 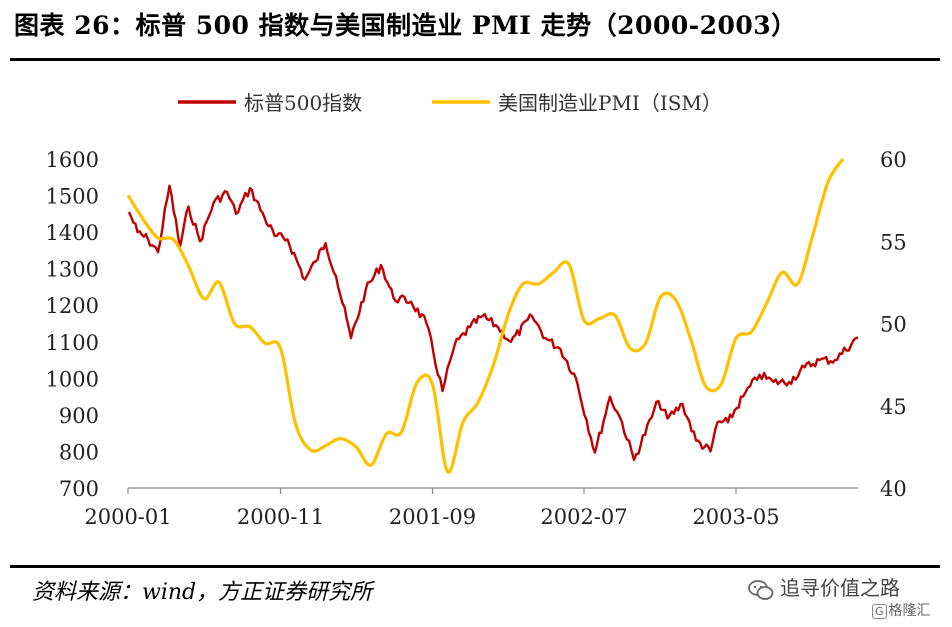 I want to click on x-tick-label: 2000-11, so click(x=280, y=517).